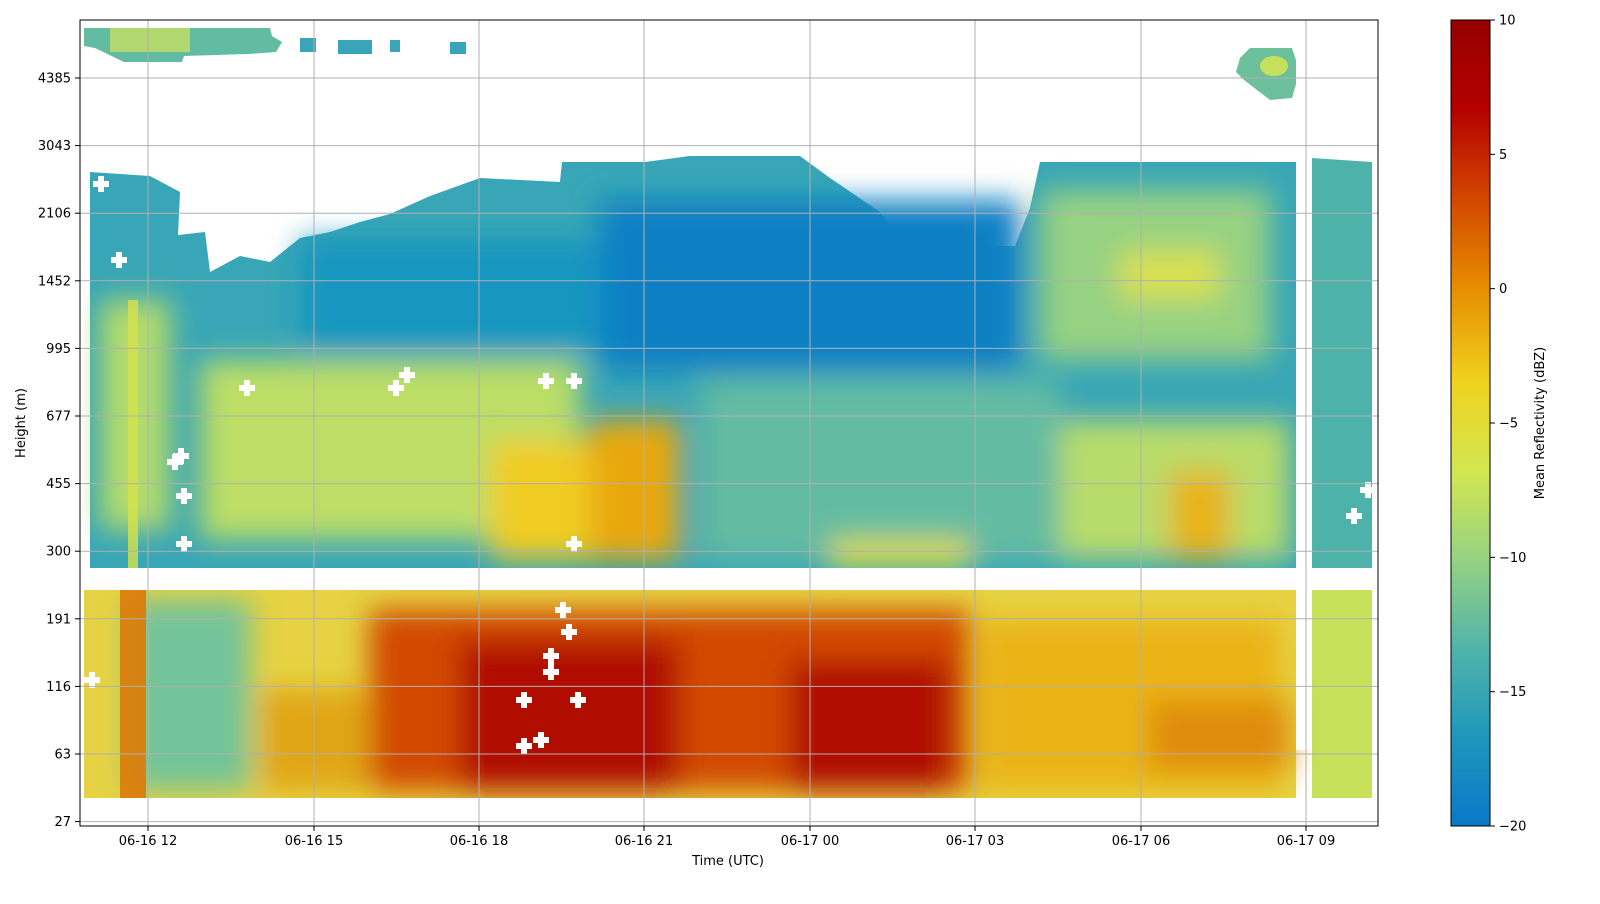 The width and height of the screenshot is (1600, 904). I want to click on colorbar-tick-label: −5, so click(1508, 424).